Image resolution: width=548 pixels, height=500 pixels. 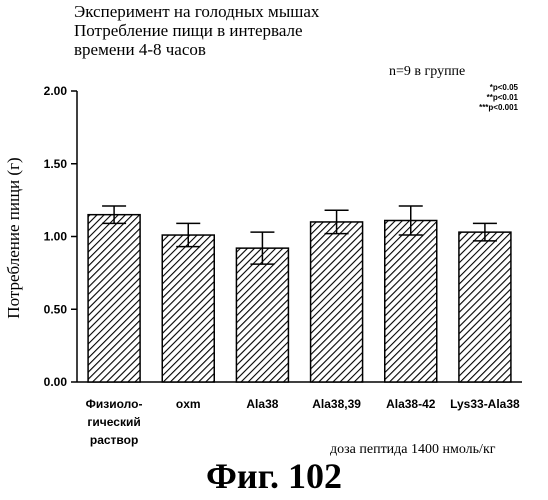 I want to click on y-tick-label: 1.00, so click(x=56, y=237).